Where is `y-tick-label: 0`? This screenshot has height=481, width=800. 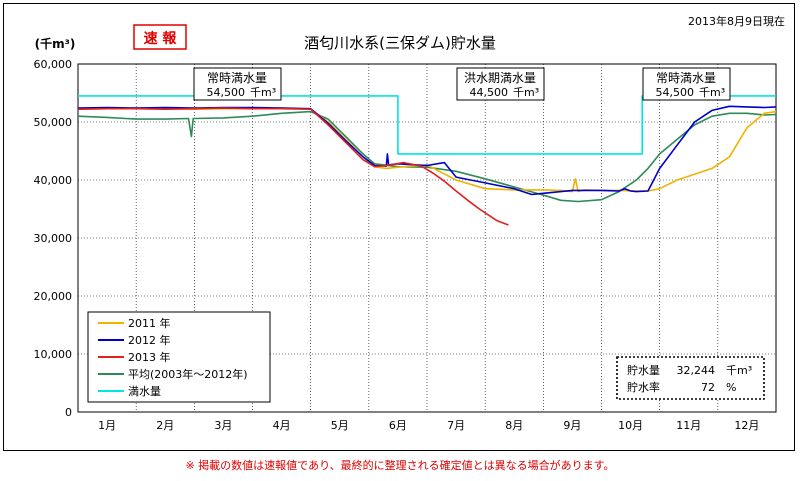
y-tick-label: 0 is located at coordinates (68, 412).